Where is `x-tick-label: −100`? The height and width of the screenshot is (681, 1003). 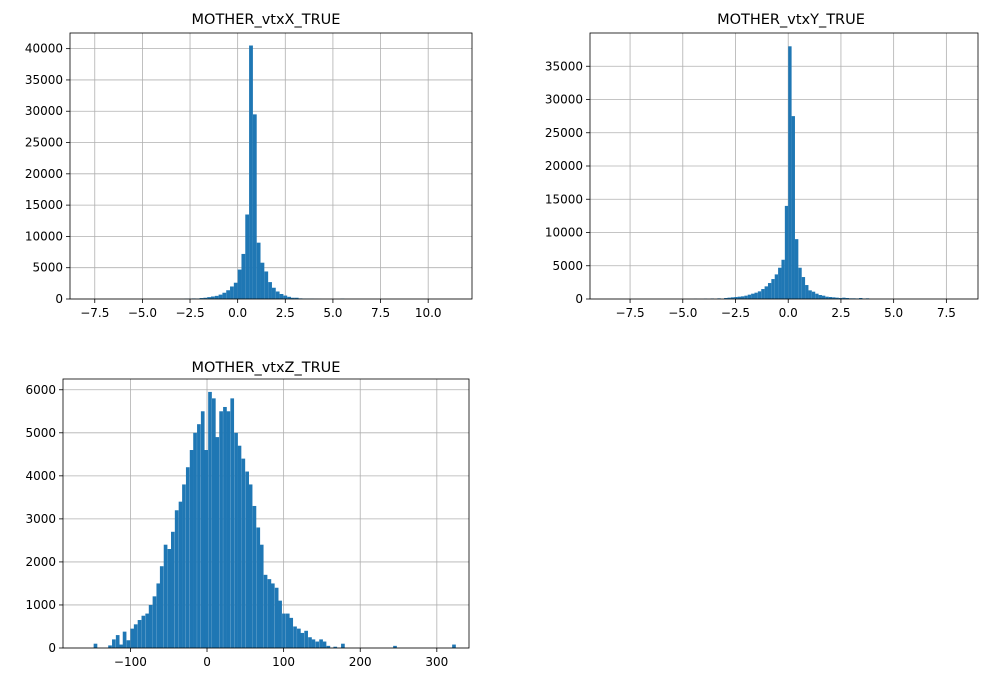
x-tick-label: −100 is located at coordinates (130, 662).